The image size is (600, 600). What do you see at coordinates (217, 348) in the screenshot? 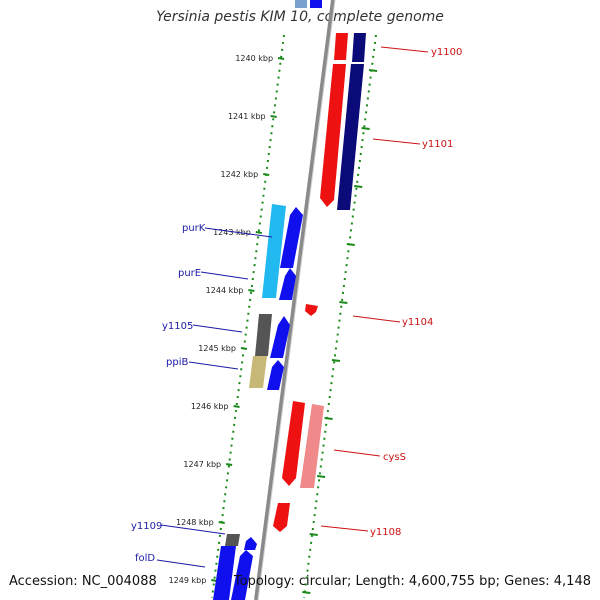
I see `tick-label: 1245 kbp` at bounding box center [217, 348].